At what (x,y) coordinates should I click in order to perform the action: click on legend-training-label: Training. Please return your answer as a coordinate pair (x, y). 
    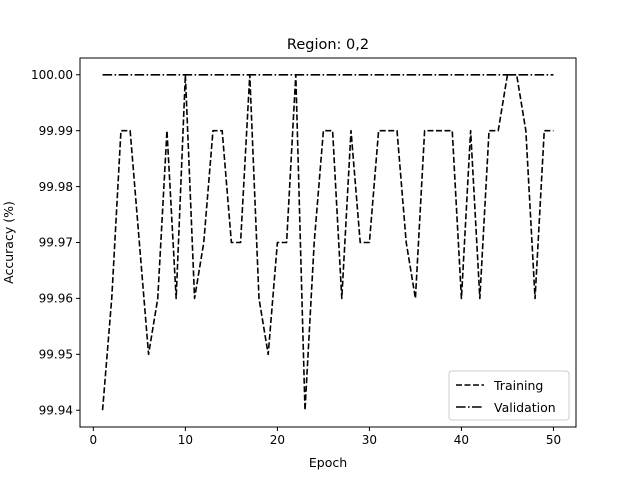
    Looking at the image, I should click on (518, 385).